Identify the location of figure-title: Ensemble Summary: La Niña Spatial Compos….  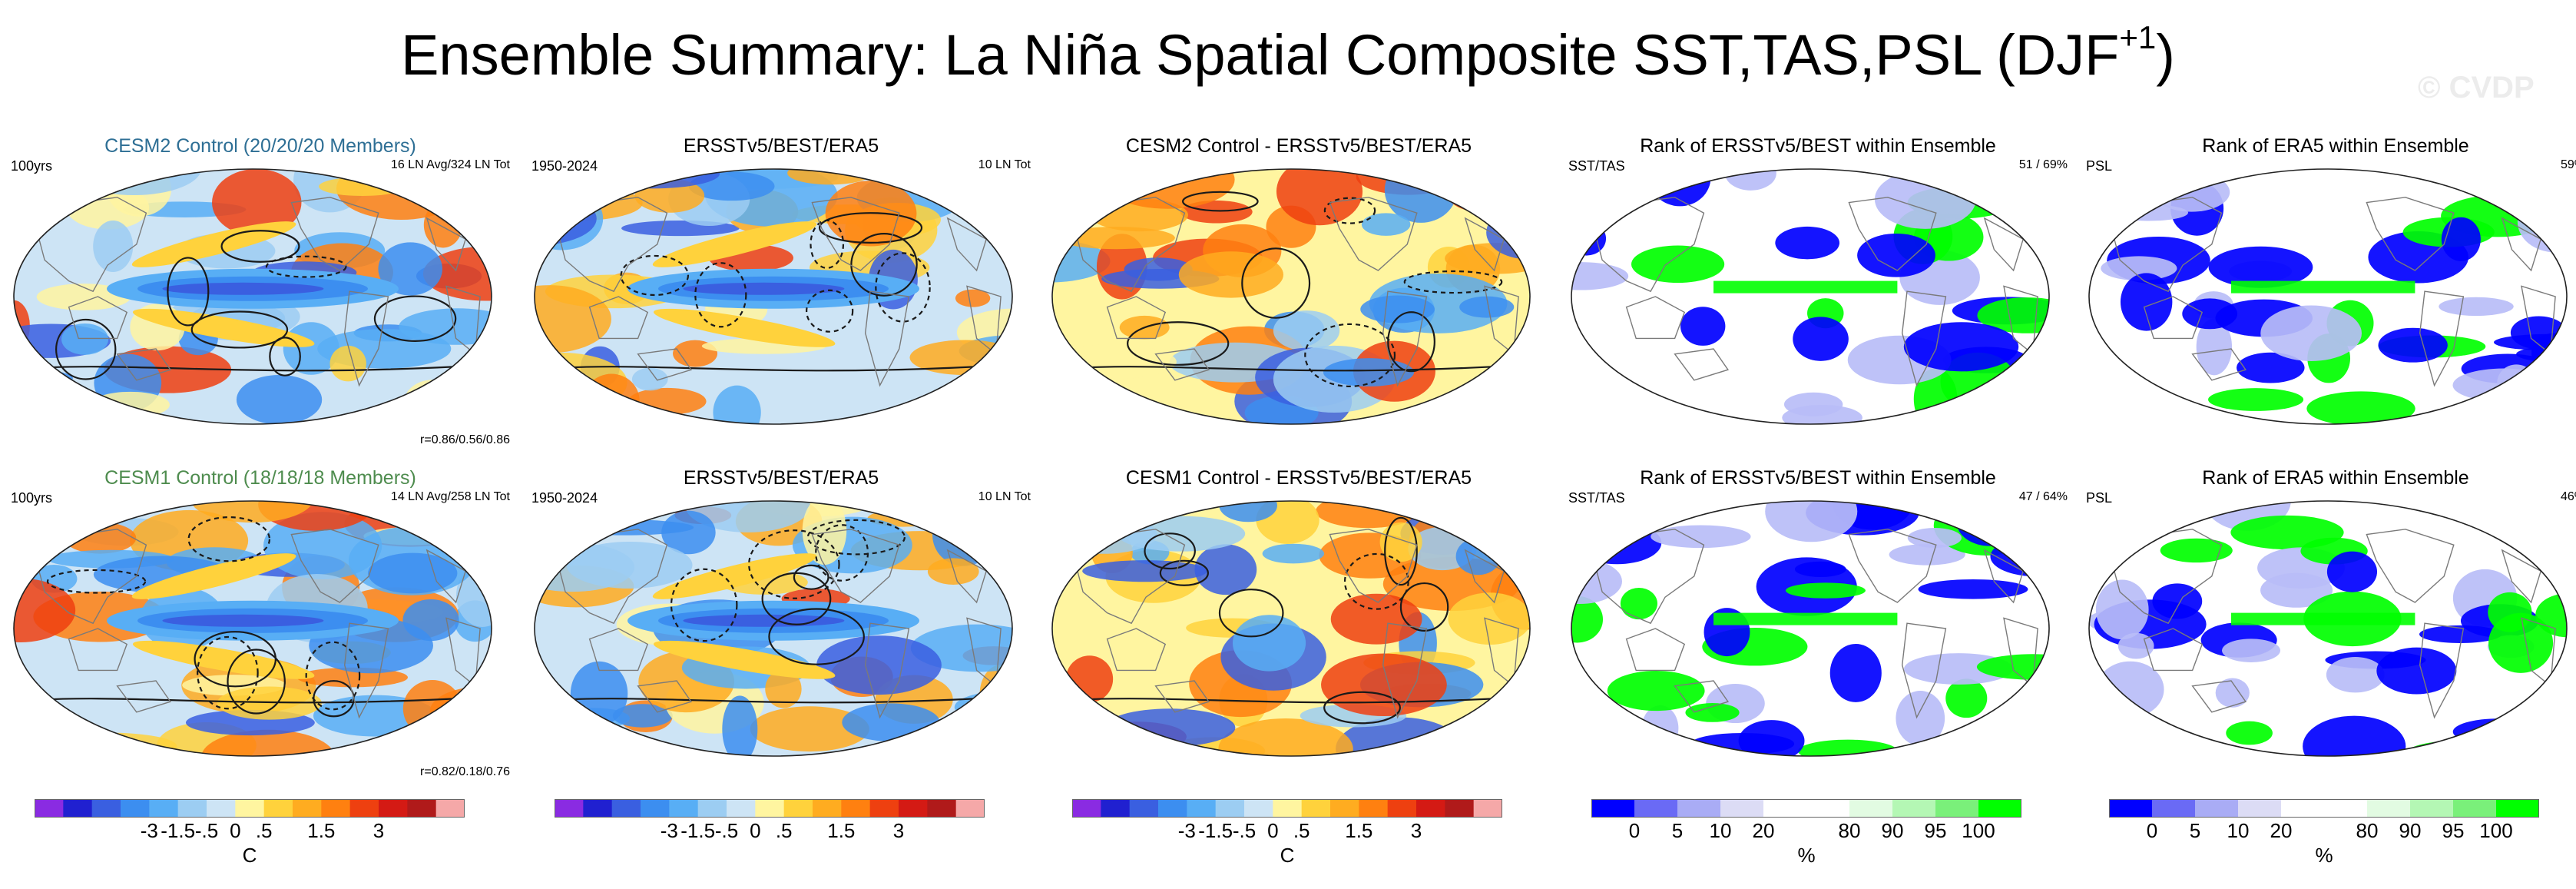
(1288, 53).